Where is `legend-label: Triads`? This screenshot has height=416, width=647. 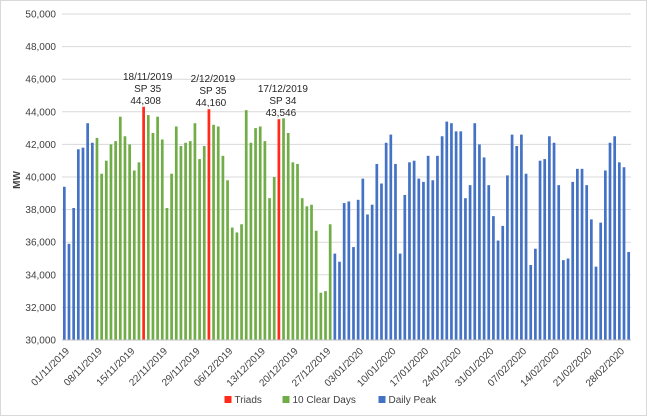
legend-label: Triads is located at coordinates (248, 400).